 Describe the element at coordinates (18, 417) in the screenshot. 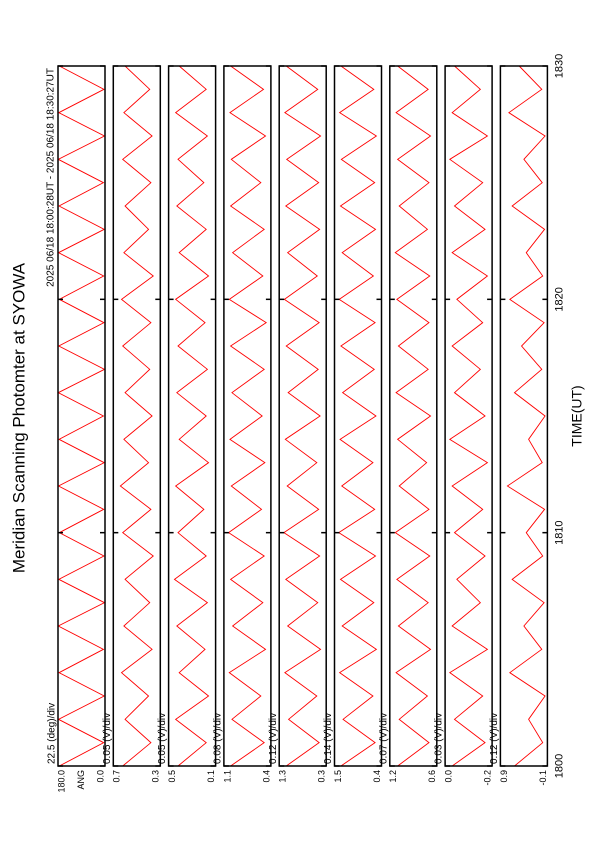

I see `chart-title: Meridian Scanning Photomter at SYOWA` at that location.